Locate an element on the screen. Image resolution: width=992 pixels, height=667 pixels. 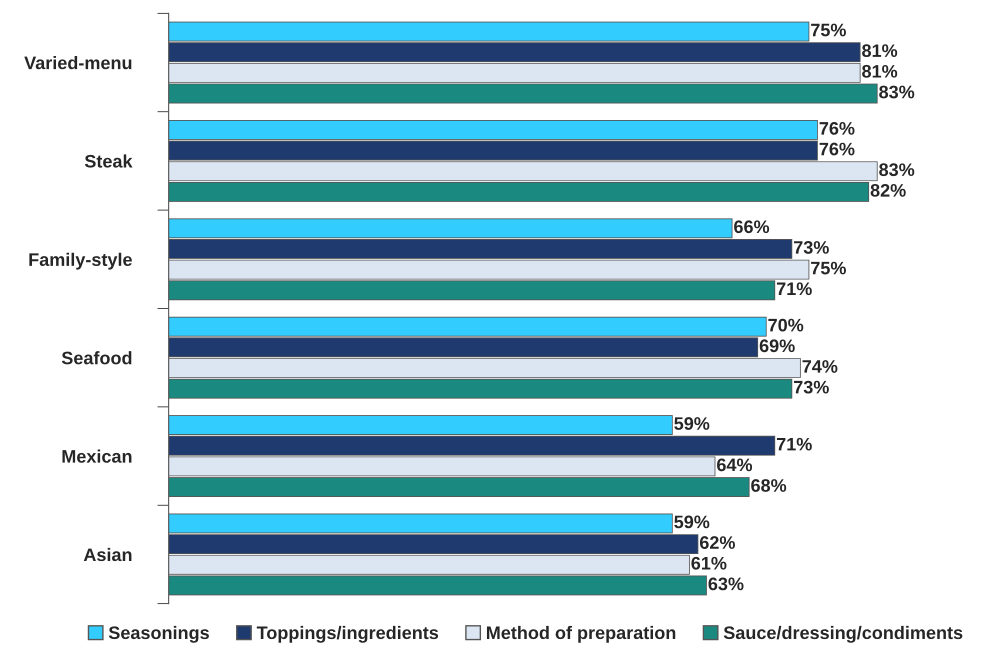
data-label: 69% is located at coordinates (777, 345).